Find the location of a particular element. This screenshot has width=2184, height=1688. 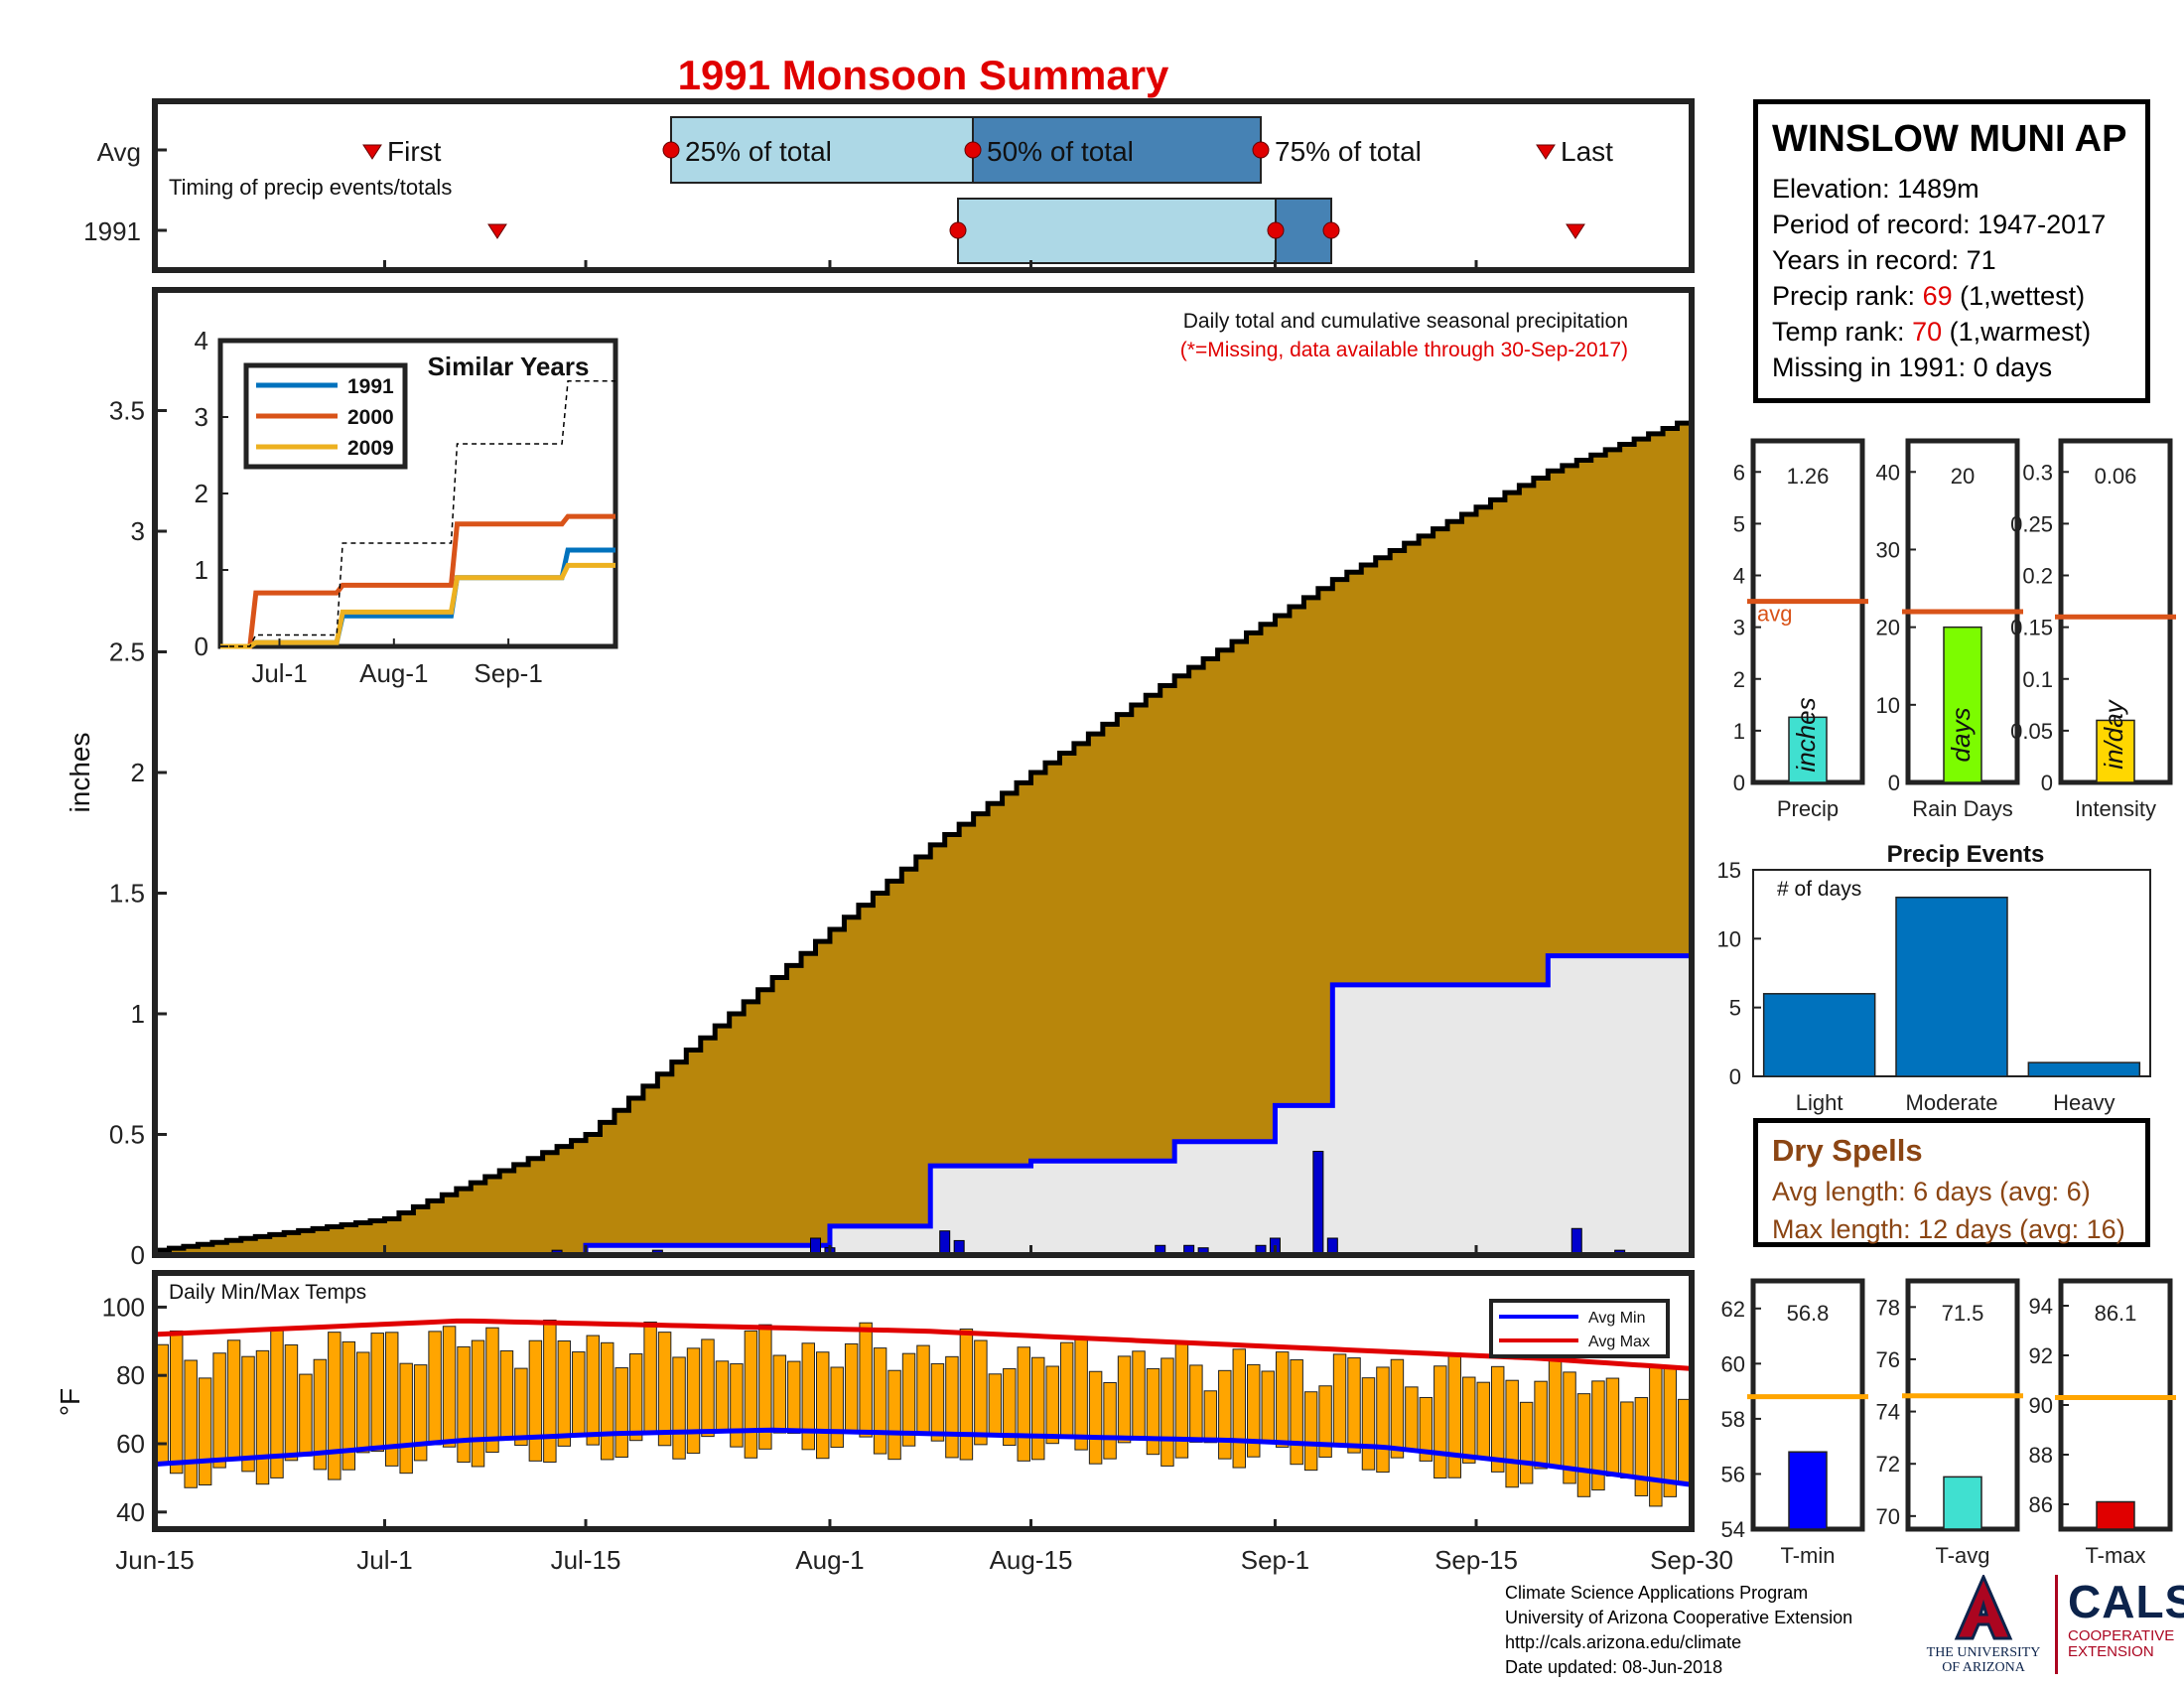

cals-sub1: COOPERATIVE is located at coordinates (2121, 1635).